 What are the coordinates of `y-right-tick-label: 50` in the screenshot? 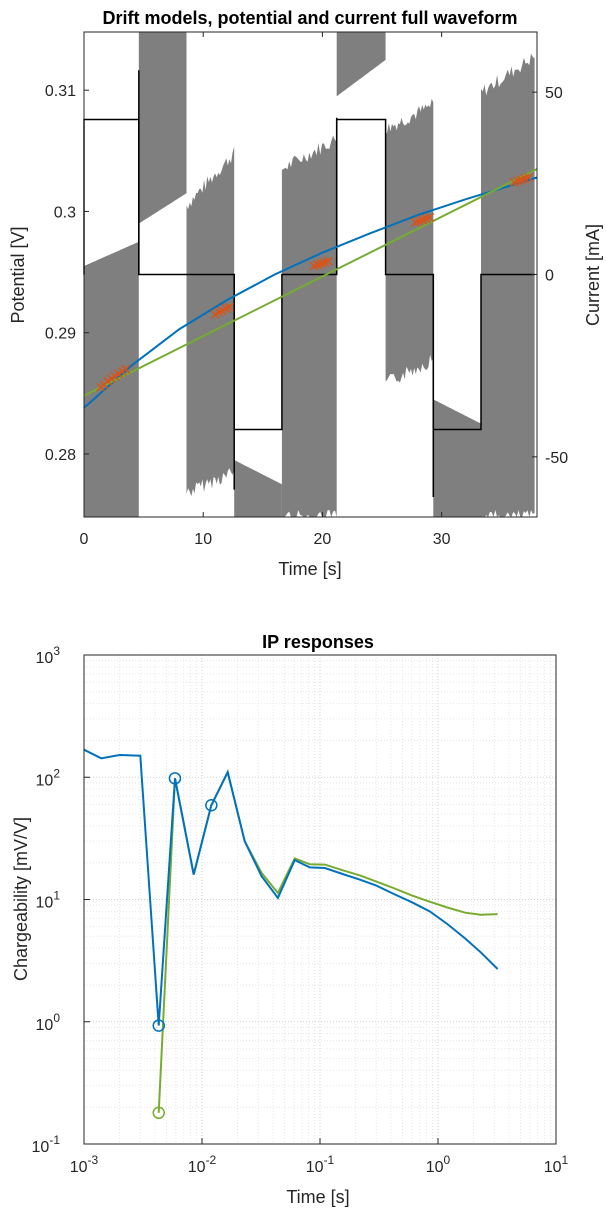 It's located at (554, 93).